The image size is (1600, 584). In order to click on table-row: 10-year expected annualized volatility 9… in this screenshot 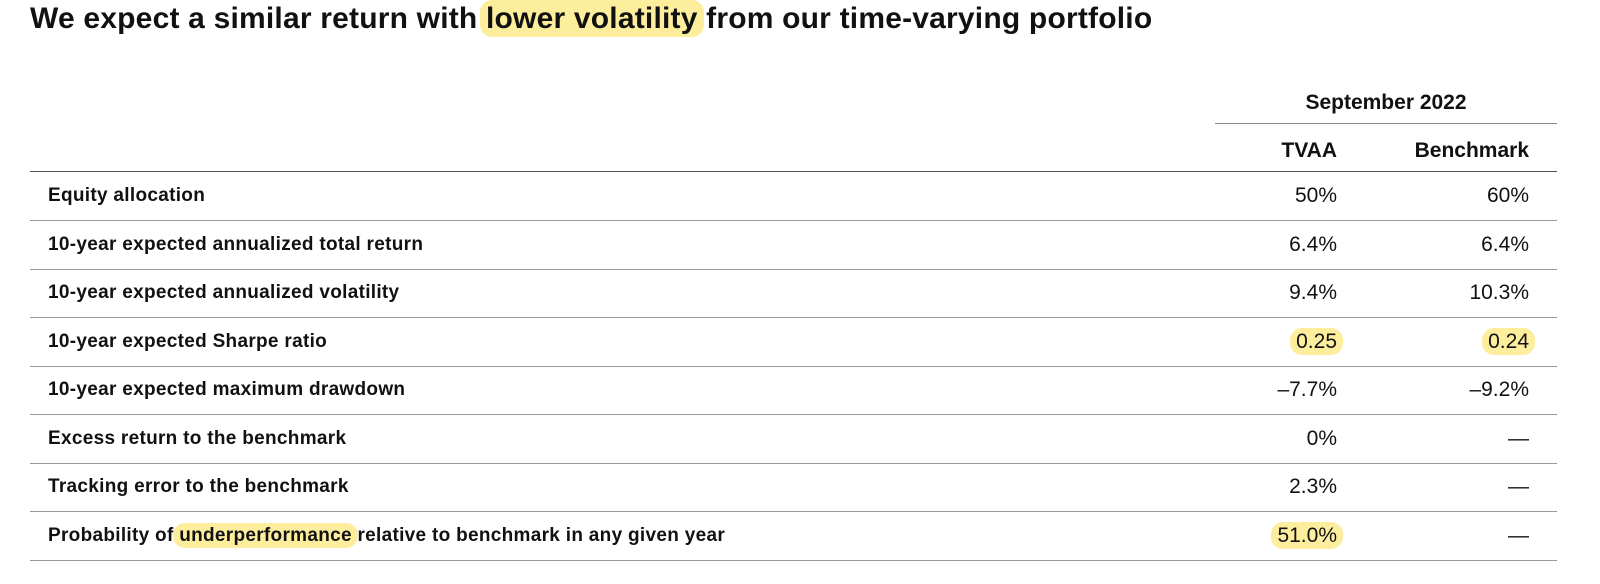, I will do `click(793, 293)`.